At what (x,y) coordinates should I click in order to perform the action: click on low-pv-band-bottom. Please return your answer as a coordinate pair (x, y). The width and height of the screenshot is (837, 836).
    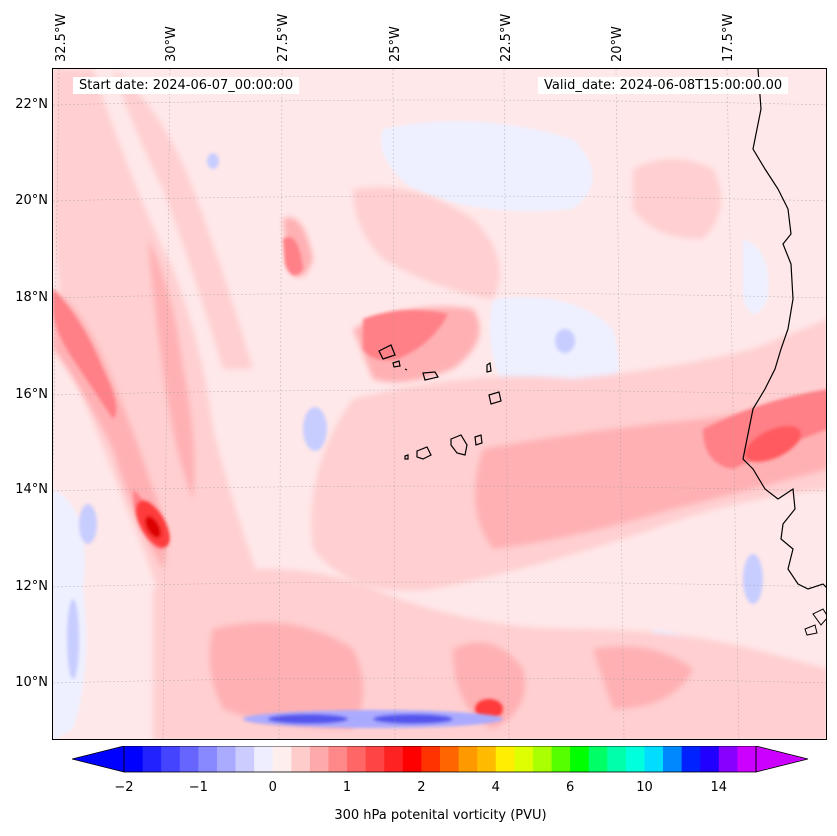
    Looking at the image, I should click on (373, 719).